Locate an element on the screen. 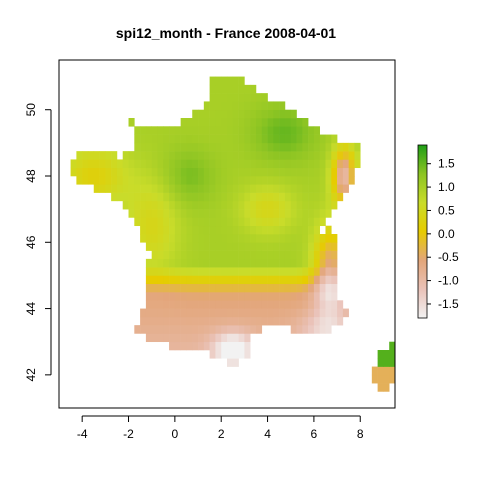  y-tick-label: 42 is located at coordinates (31, 375).